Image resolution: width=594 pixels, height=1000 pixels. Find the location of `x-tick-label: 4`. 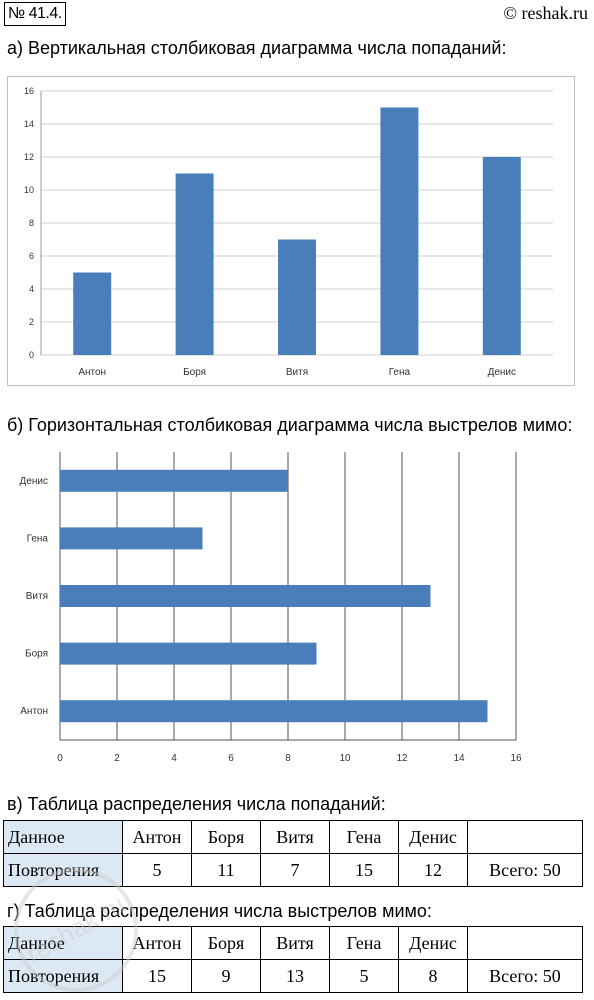

x-tick-label: 4 is located at coordinates (174, 758).